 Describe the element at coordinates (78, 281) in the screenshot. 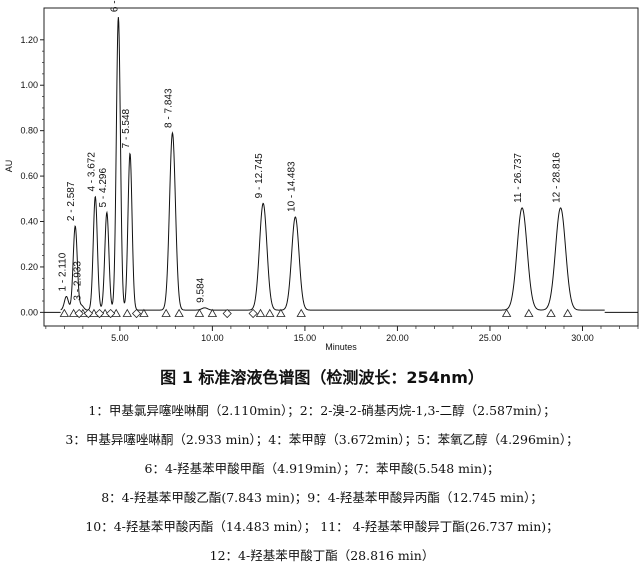

I see `peak-label: 3 - 2.933` at that location.